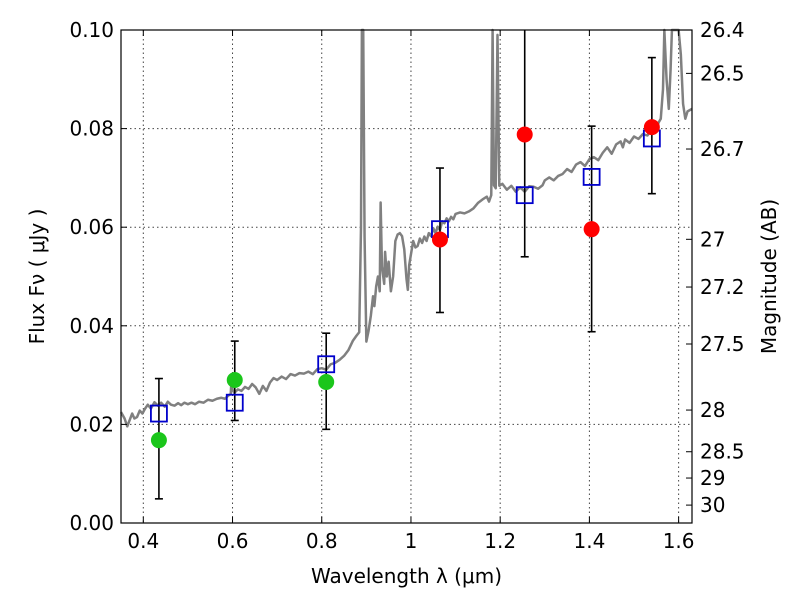 This screenshot has height=600, width=800. Describe the element at coordinates (722, 30) in the screenshot. I see `y-right-tick-label: 26.4` at that location.